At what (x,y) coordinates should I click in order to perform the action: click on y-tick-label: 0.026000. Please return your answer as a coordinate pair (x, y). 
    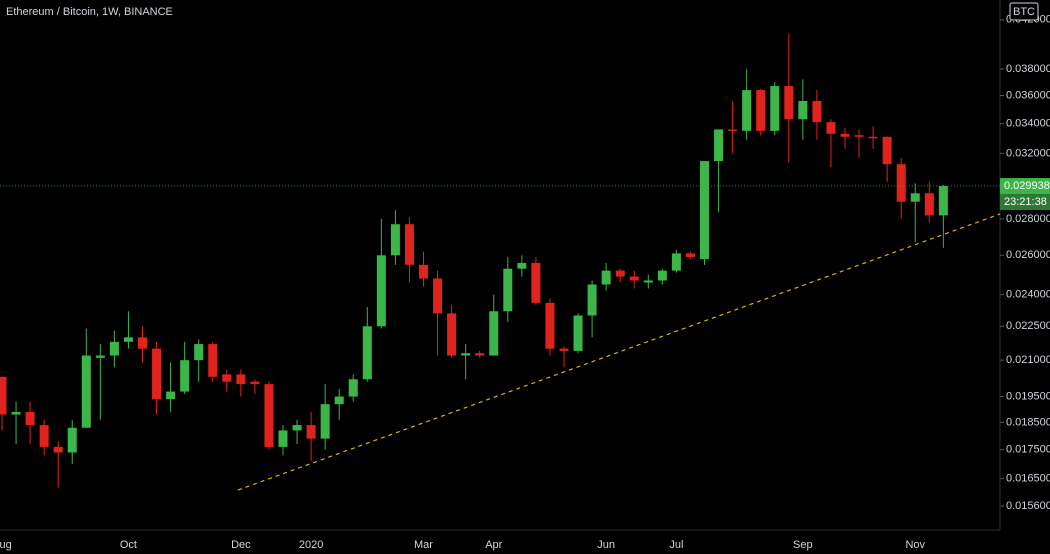
    Looking at the image, I should click on (1028, 255).